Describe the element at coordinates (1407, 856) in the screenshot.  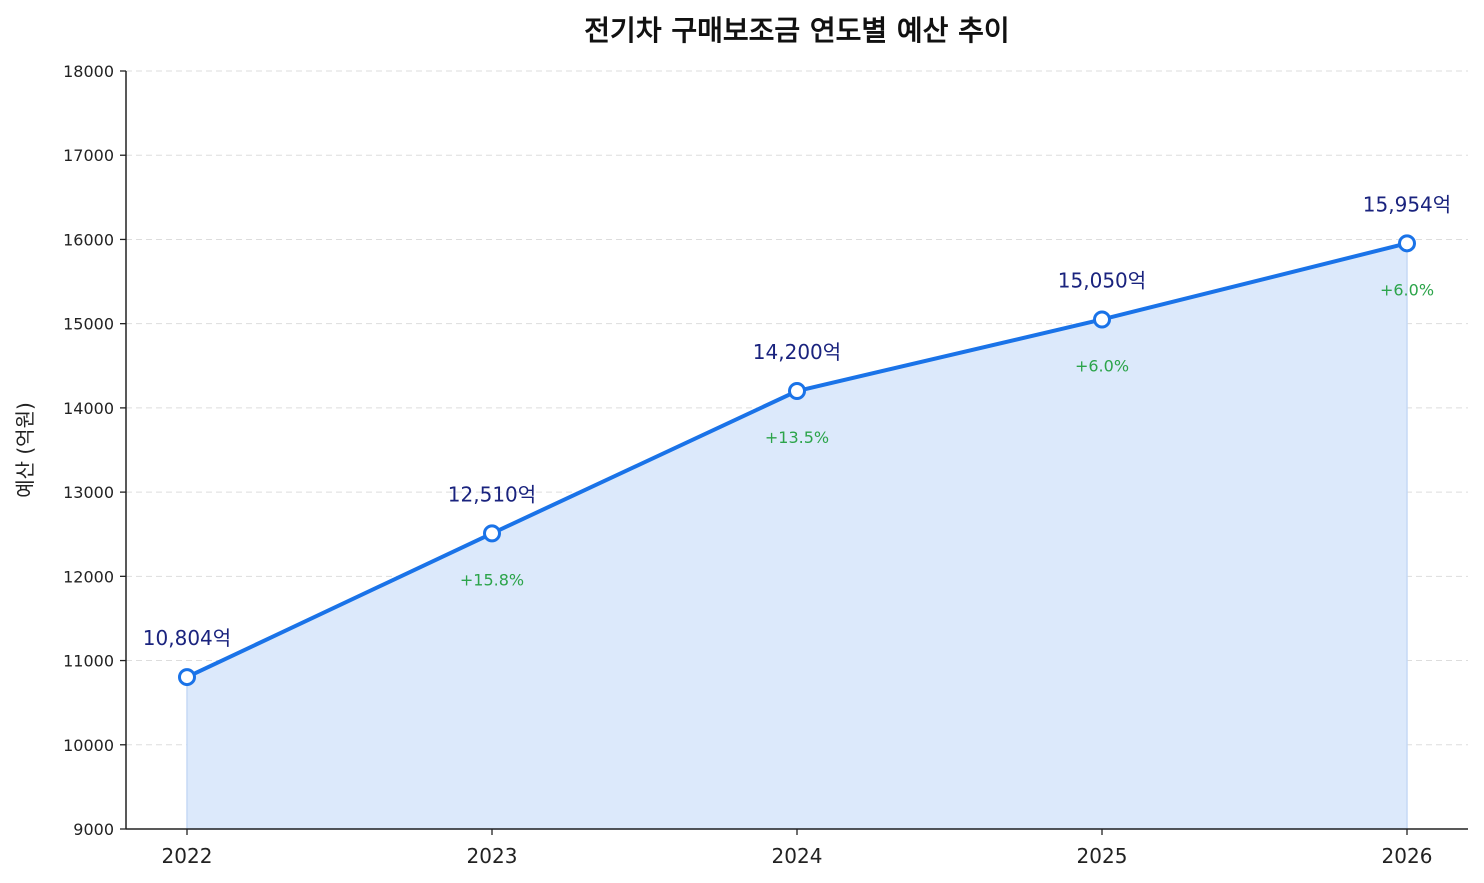
I see `x-tick-label: 2026` at that location.